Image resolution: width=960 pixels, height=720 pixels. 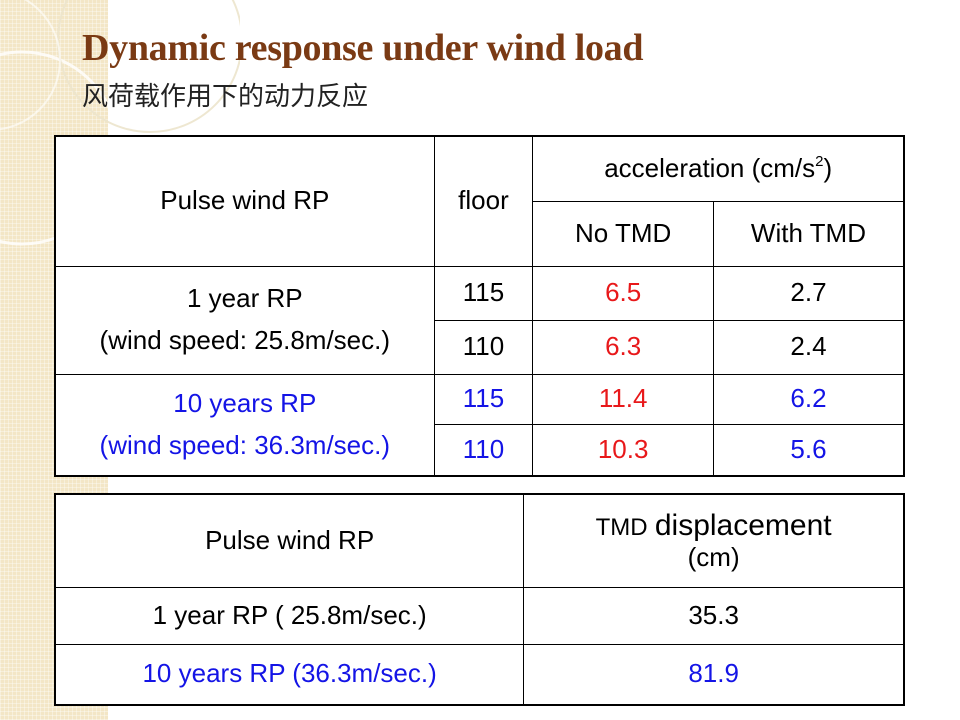 I want to click on table-row: 1 year RP ( 25.8m/sec.) 35.3, so click(x=479, y=615).